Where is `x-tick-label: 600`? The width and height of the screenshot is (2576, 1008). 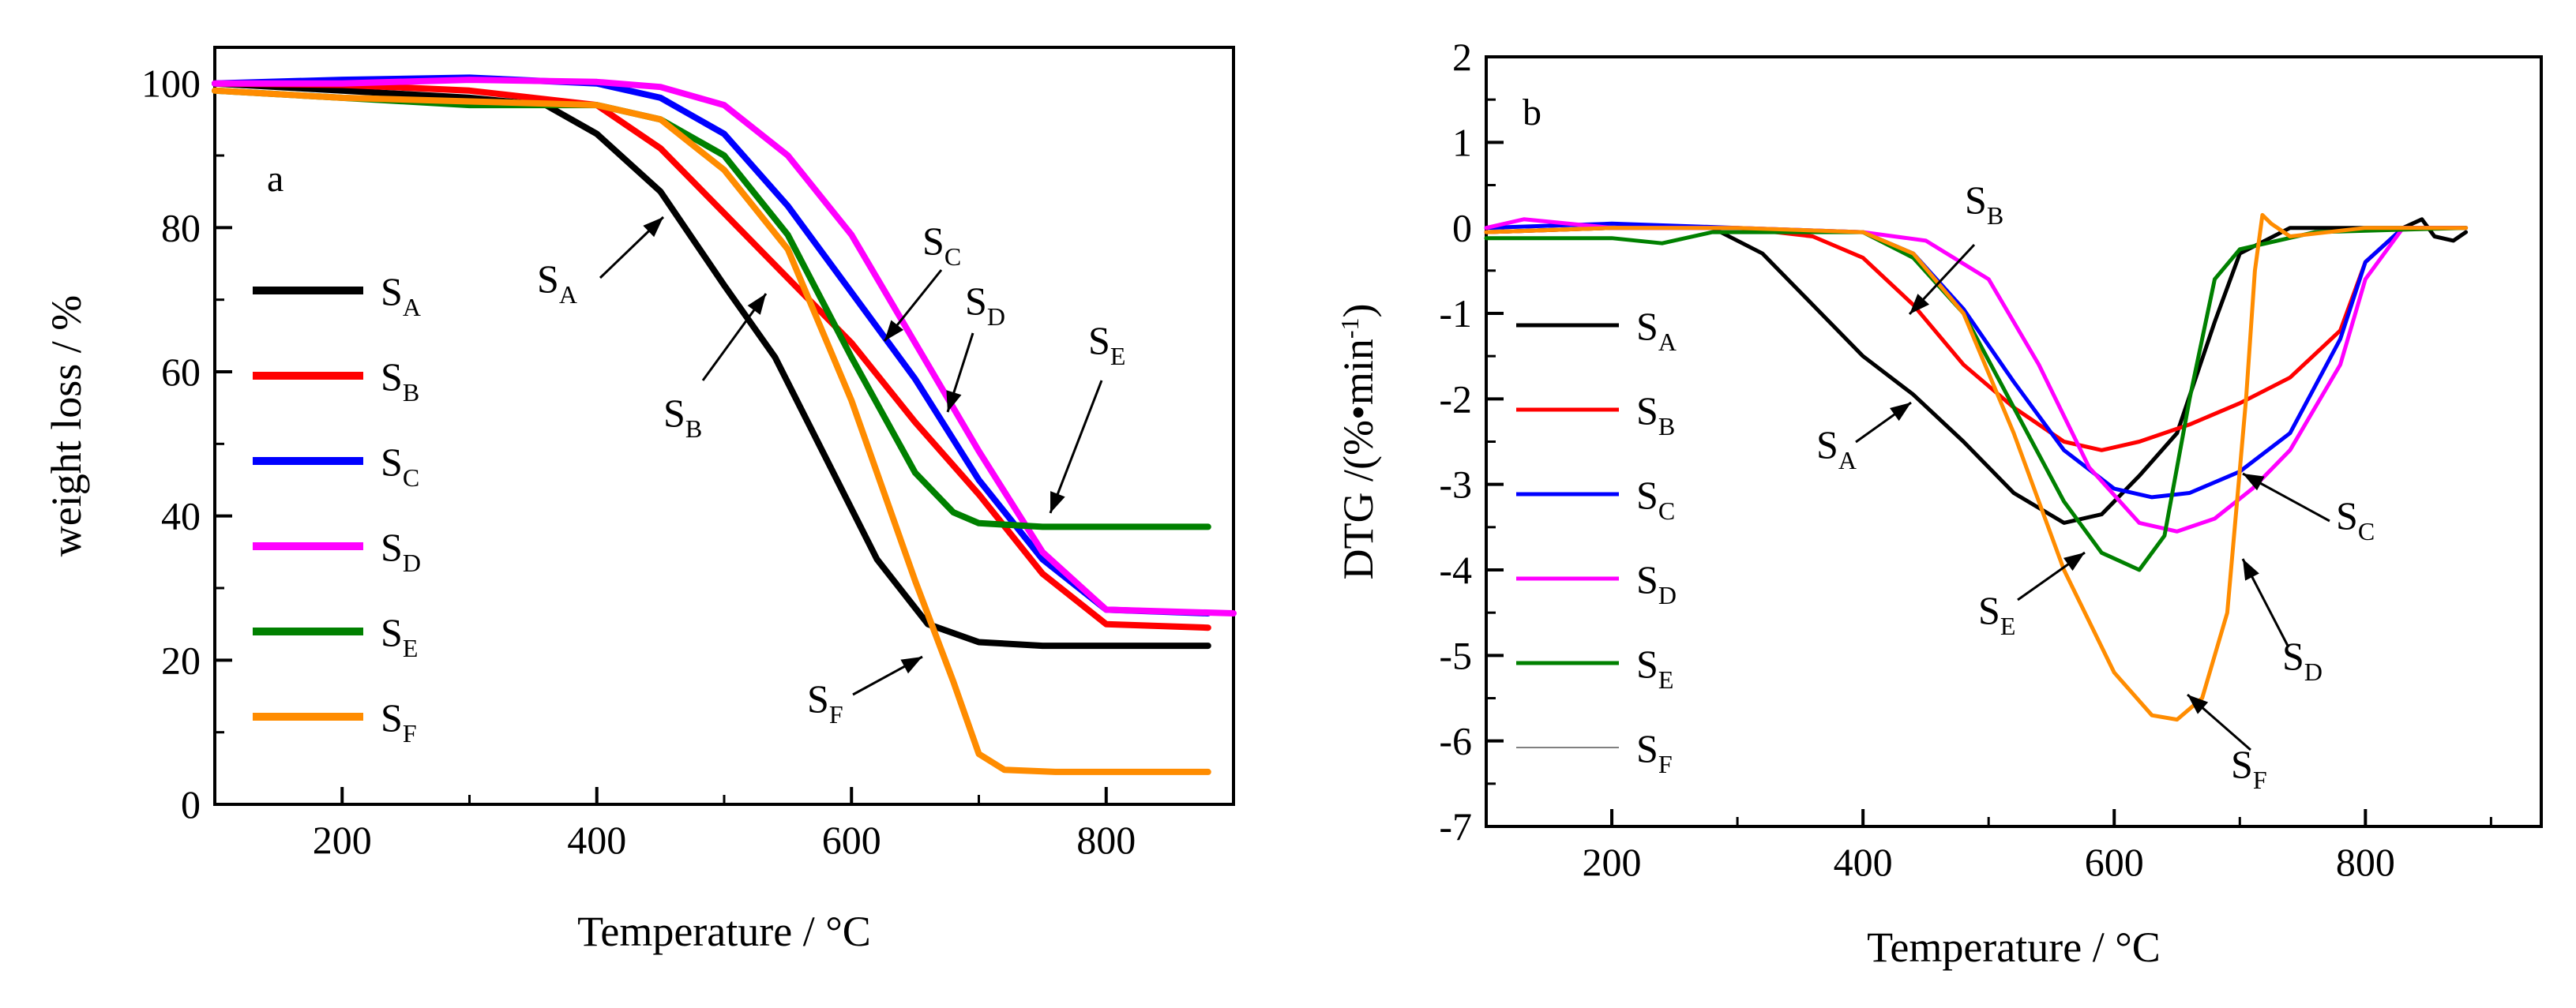
x-tick-label: 600 is located at coordinates (2114, 862).